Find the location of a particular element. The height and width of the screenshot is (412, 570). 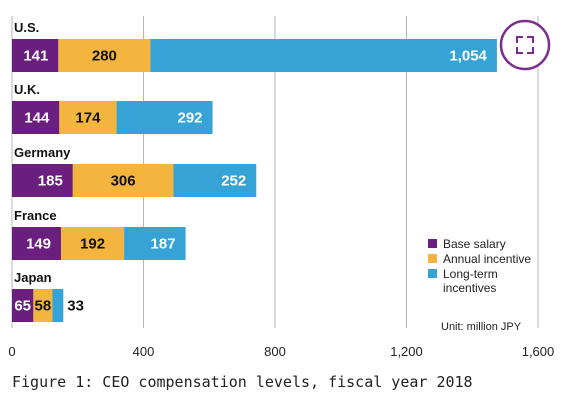

expand-icon is located at coordinates (525, 45).